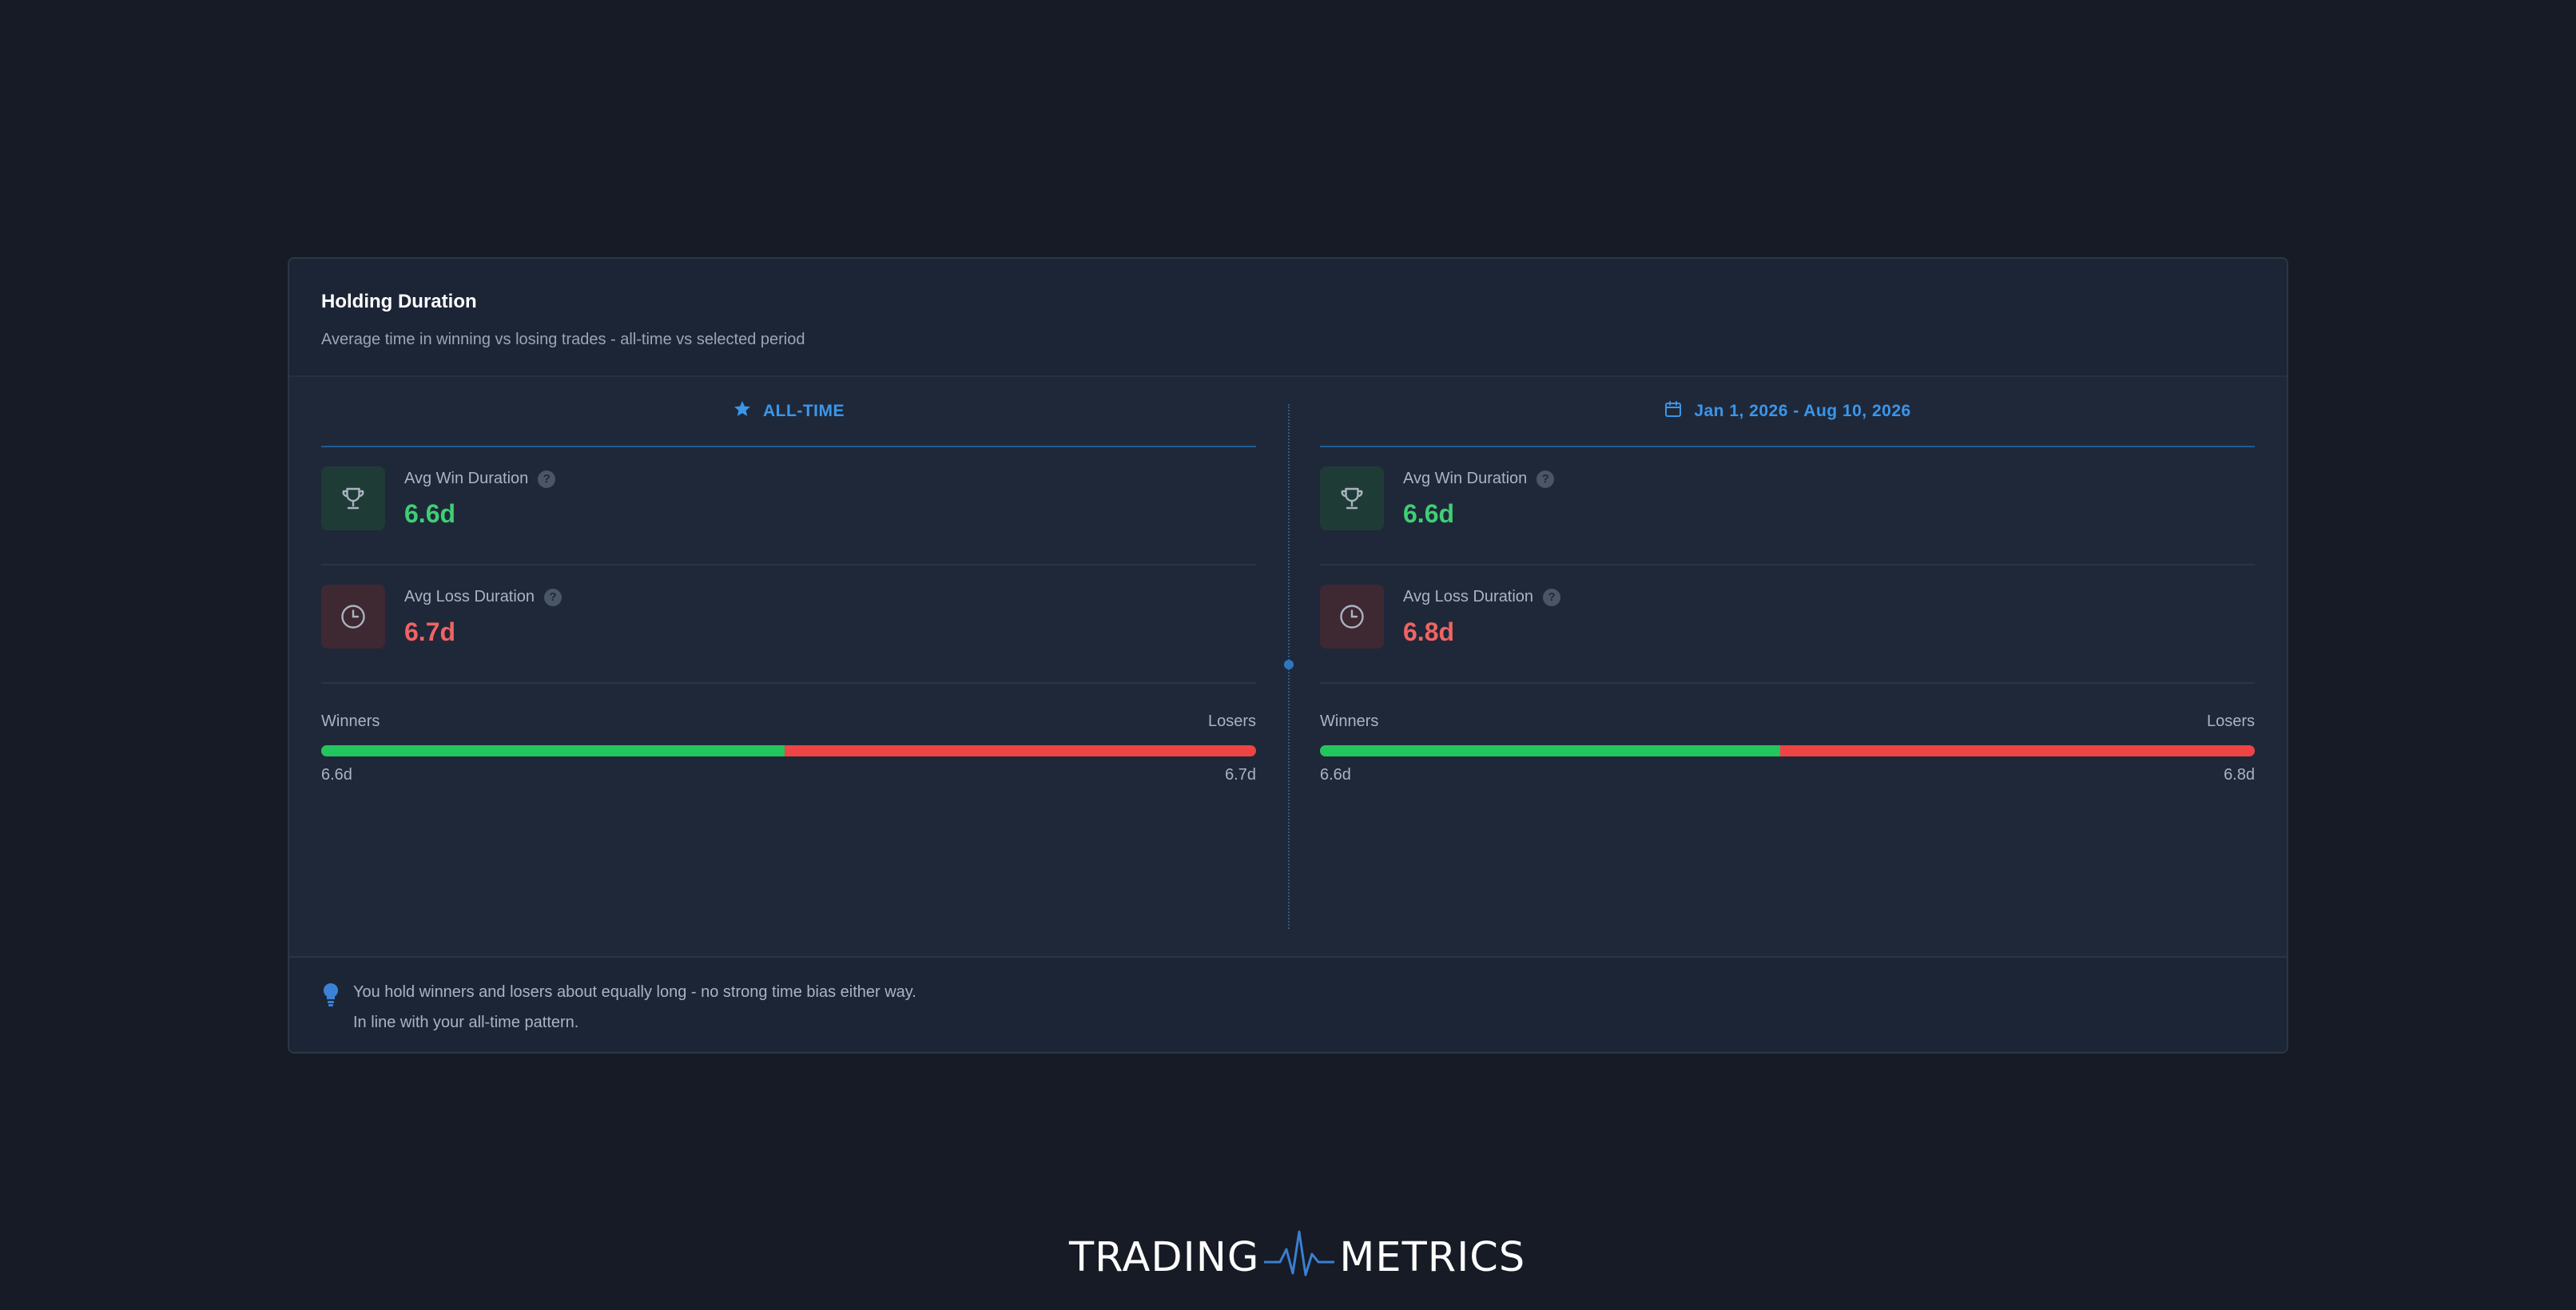 Image resolution: width=2576 pixels, height=1310 pixels. I want to click on pulse-icon, so click(1299, 1253).